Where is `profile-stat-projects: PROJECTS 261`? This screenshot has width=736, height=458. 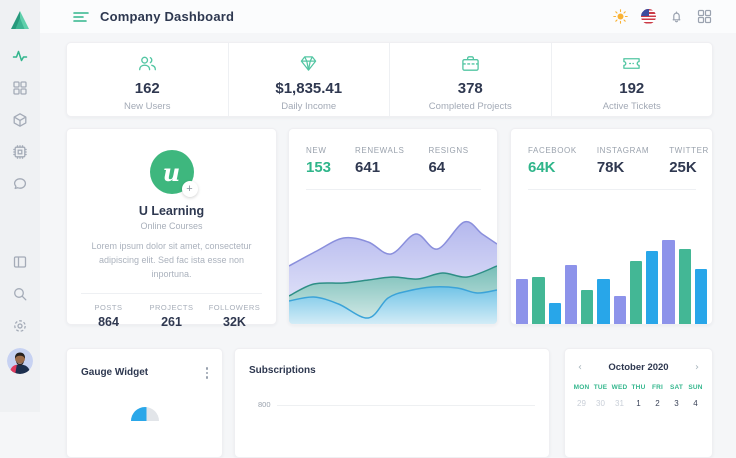
profile-stat-projects: PROJECTS 261 is located at coordinates (171, 315).